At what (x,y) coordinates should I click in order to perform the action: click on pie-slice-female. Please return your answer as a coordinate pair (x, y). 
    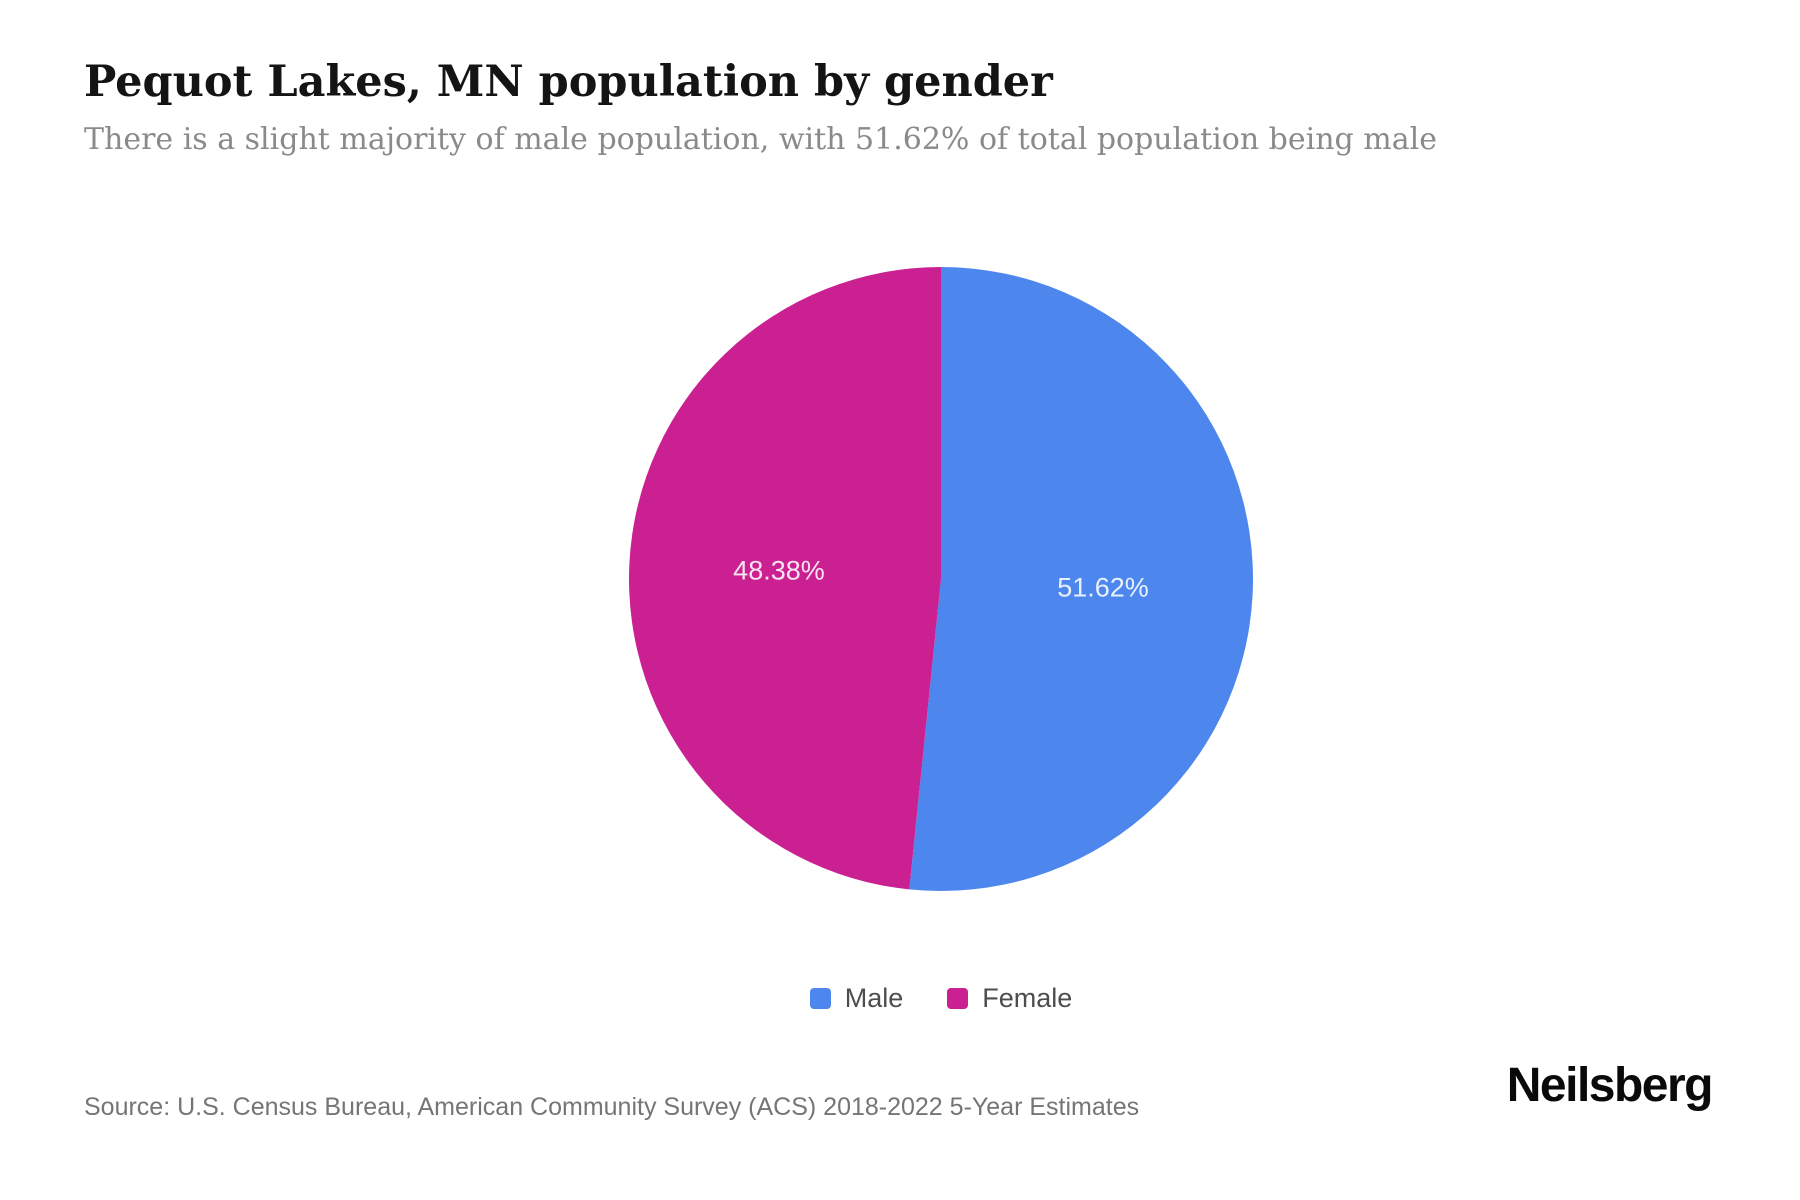
    Looking at the image, I should click on (785, 578).